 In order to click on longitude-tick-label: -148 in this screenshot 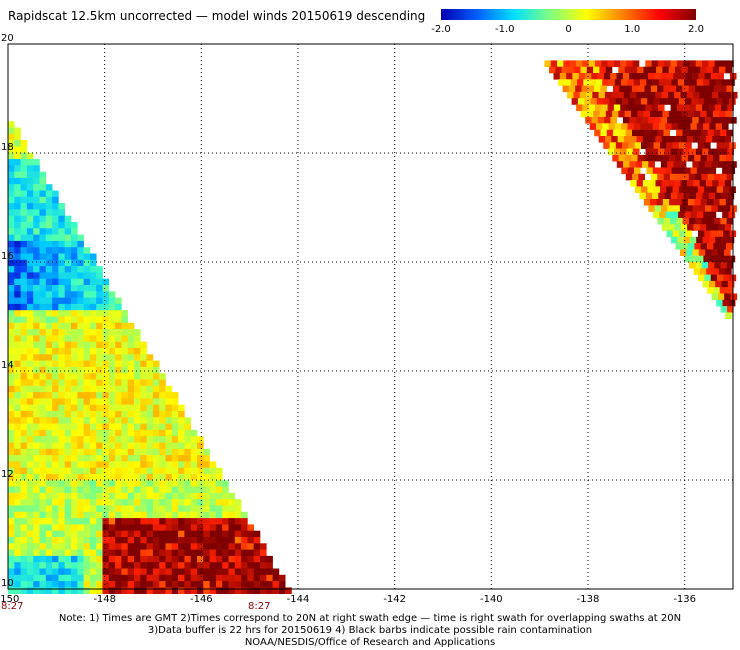, I will do `click(104, 599)`.